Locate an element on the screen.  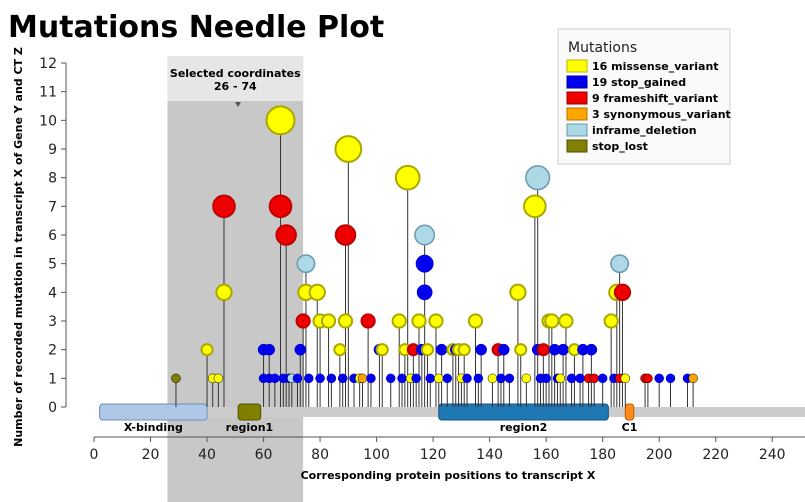
mutation-point-stop-lost is located at coordinates (176, 378).